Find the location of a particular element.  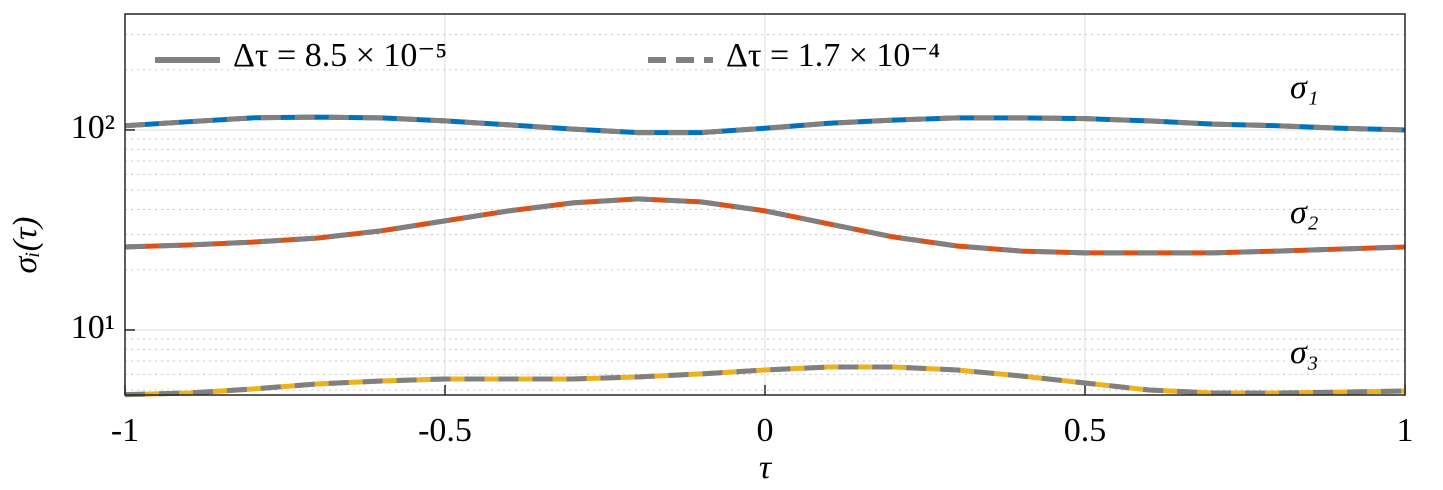

series-label: σ₂ is located at coordinates (1304, 212).